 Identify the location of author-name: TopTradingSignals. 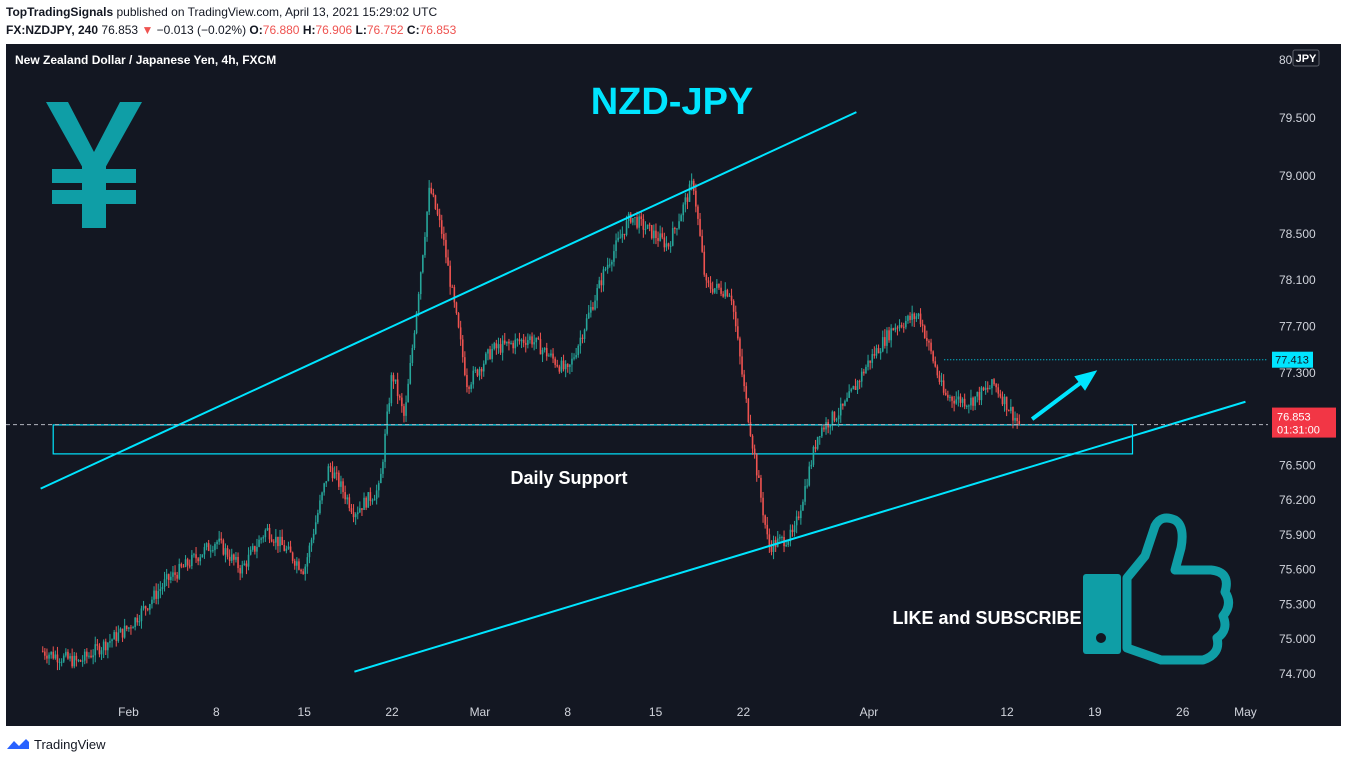
(60, 12).